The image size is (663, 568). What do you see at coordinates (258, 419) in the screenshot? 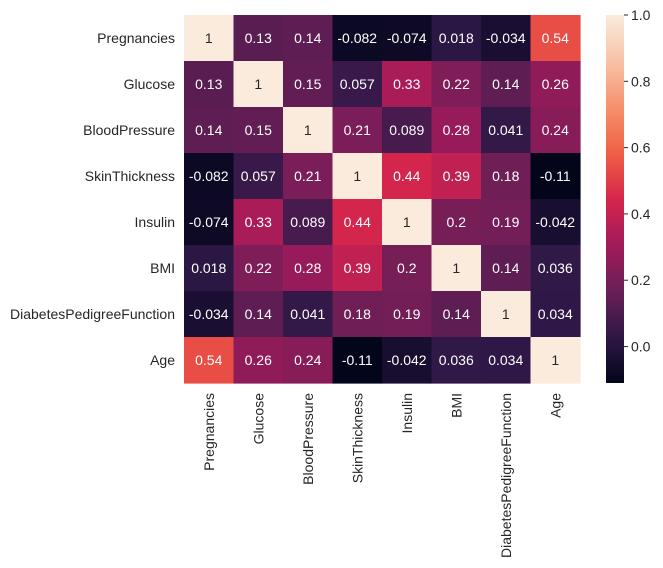
I see `column-label: Glucose` at bounding box center [258, 419].